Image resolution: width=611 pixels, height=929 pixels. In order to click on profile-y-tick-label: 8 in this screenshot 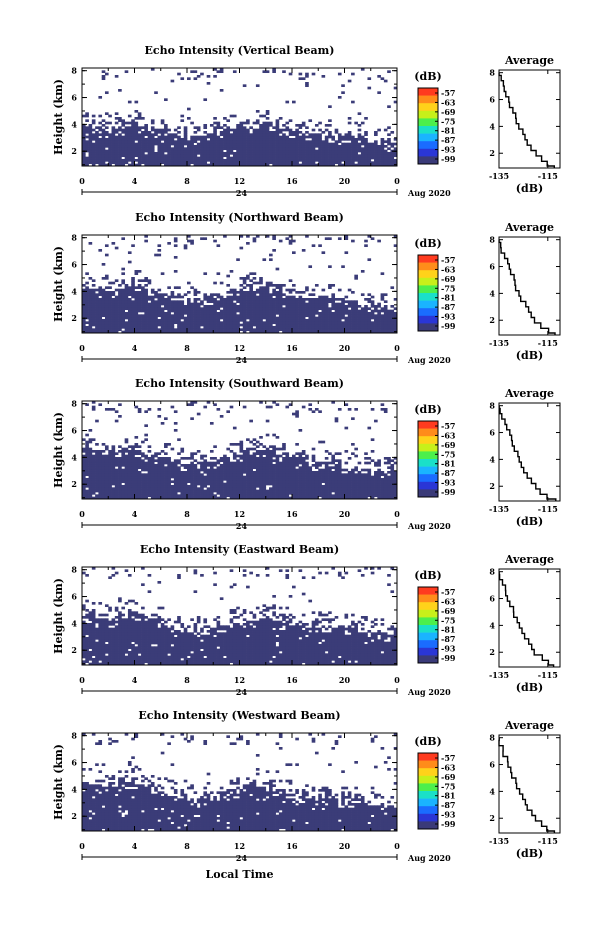, I will do `click(492, 73)`.